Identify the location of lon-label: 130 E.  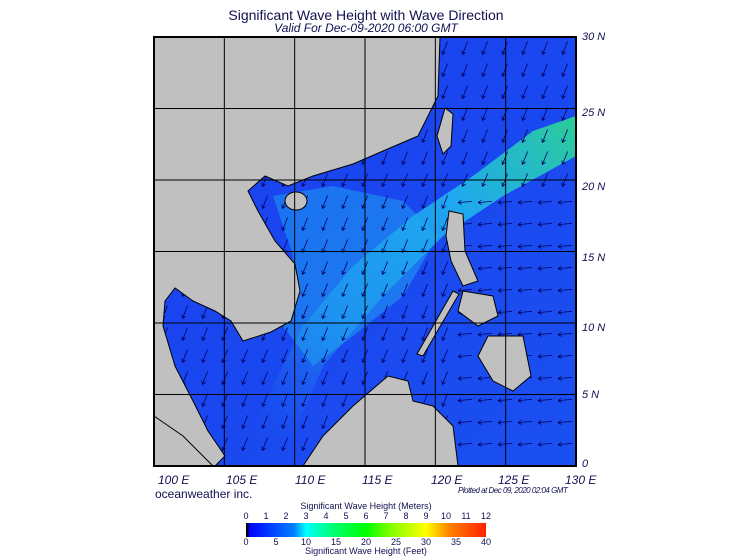
(581, 480).